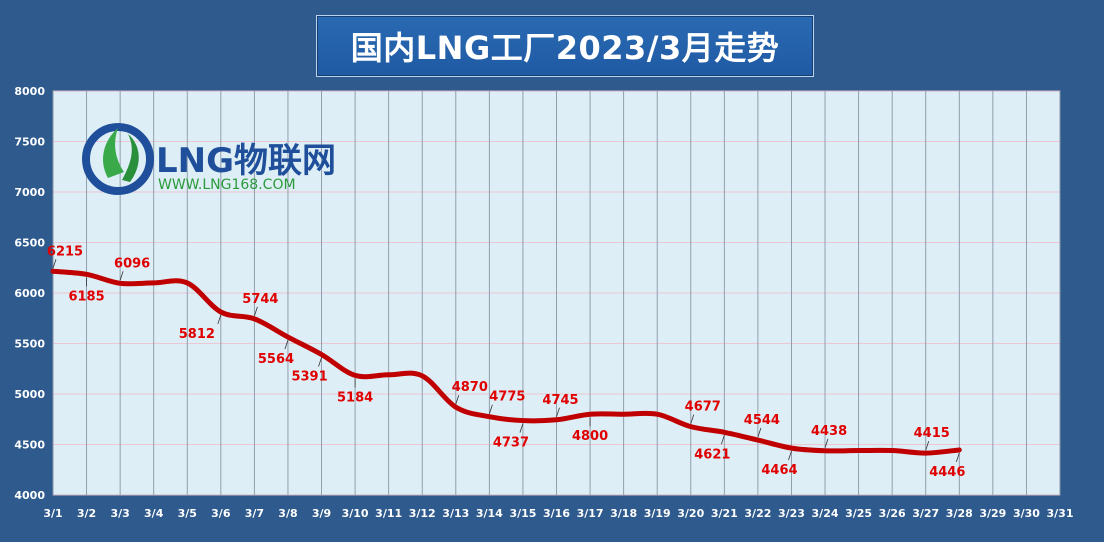  Describe the element at coordinates (560, 400) in the screenshot. I see `data-label: 4745` at that location.